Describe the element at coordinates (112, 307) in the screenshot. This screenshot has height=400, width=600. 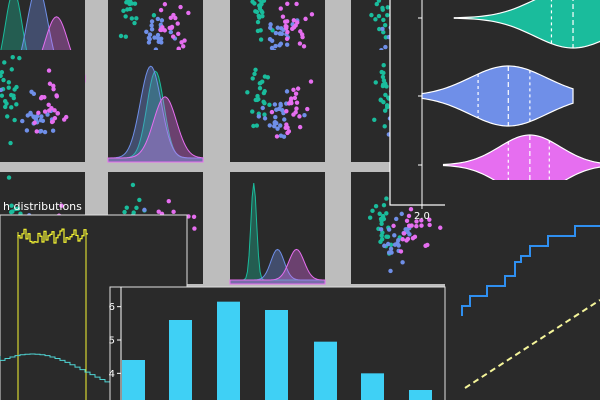
I see `bar-tick-label: 6` at that location.